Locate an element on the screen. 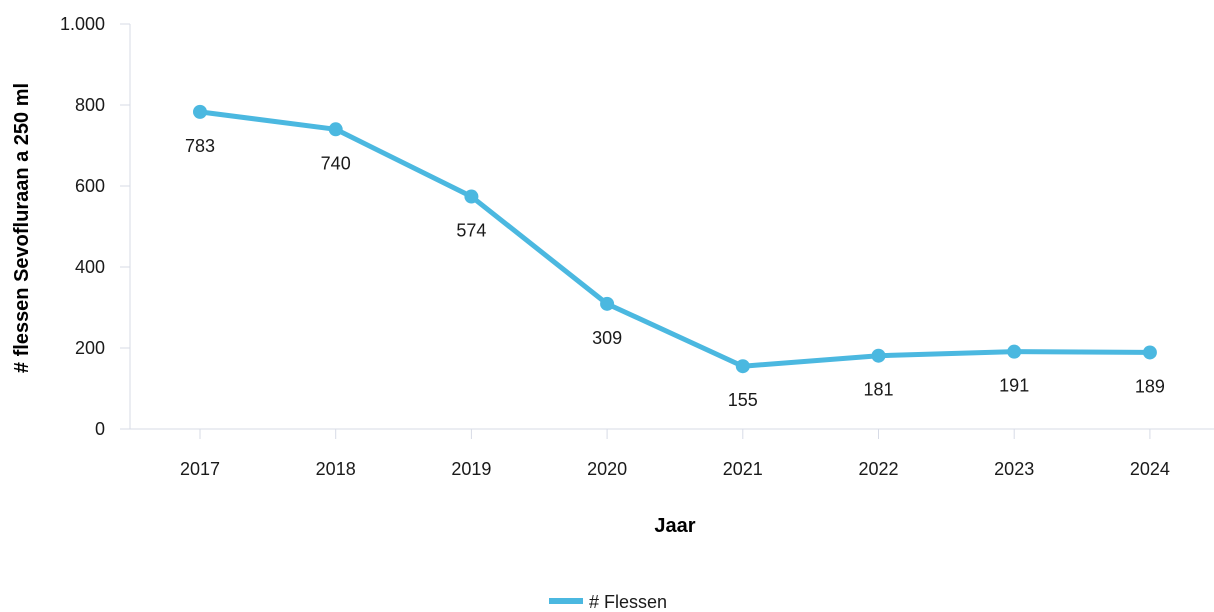  y-tick-label: 0 is located at coordinates (100, 429).